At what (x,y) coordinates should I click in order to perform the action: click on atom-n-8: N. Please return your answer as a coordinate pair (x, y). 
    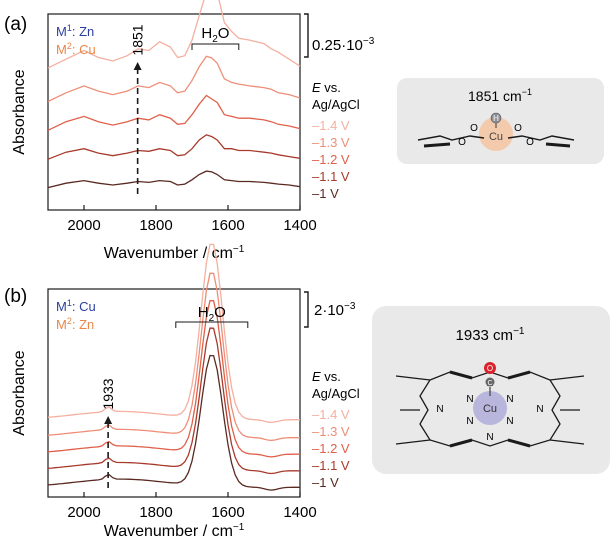
    Looking at the image, I should click on (489, 437).